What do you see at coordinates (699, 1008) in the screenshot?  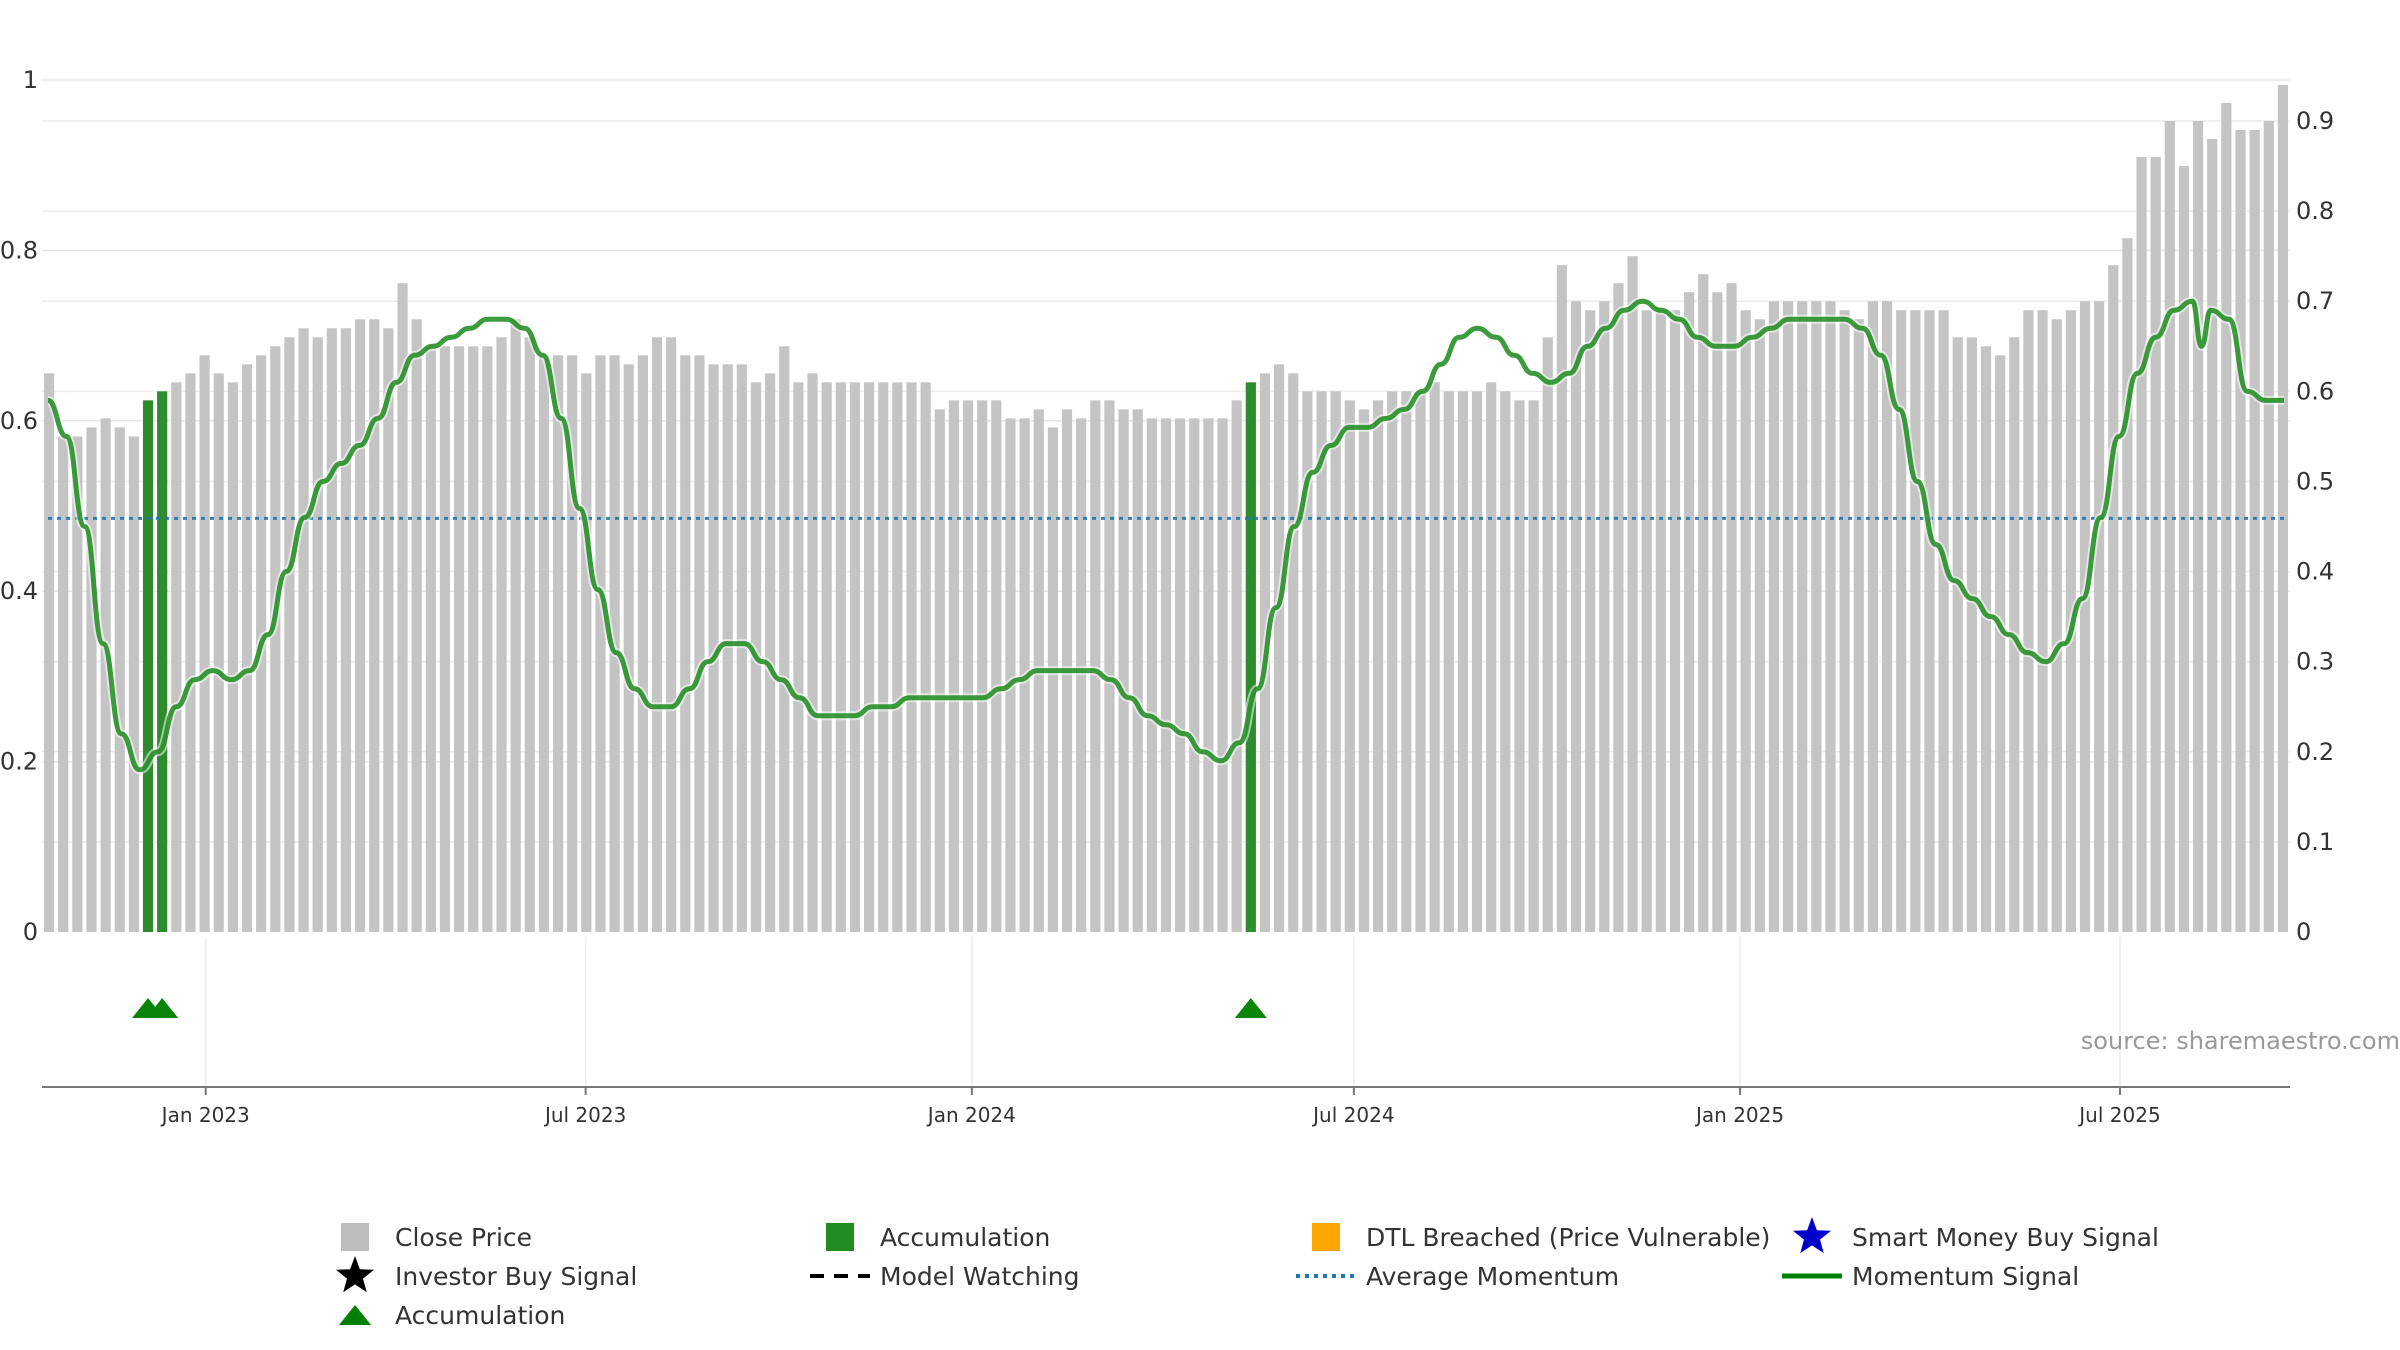 I see `accumulation-markers` at bounding box center [699, 1008].